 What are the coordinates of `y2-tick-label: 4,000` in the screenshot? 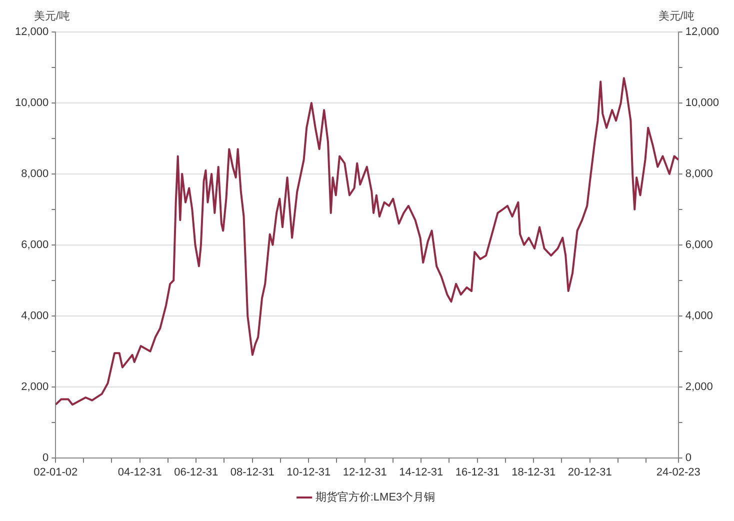 It's located at (699, 316).